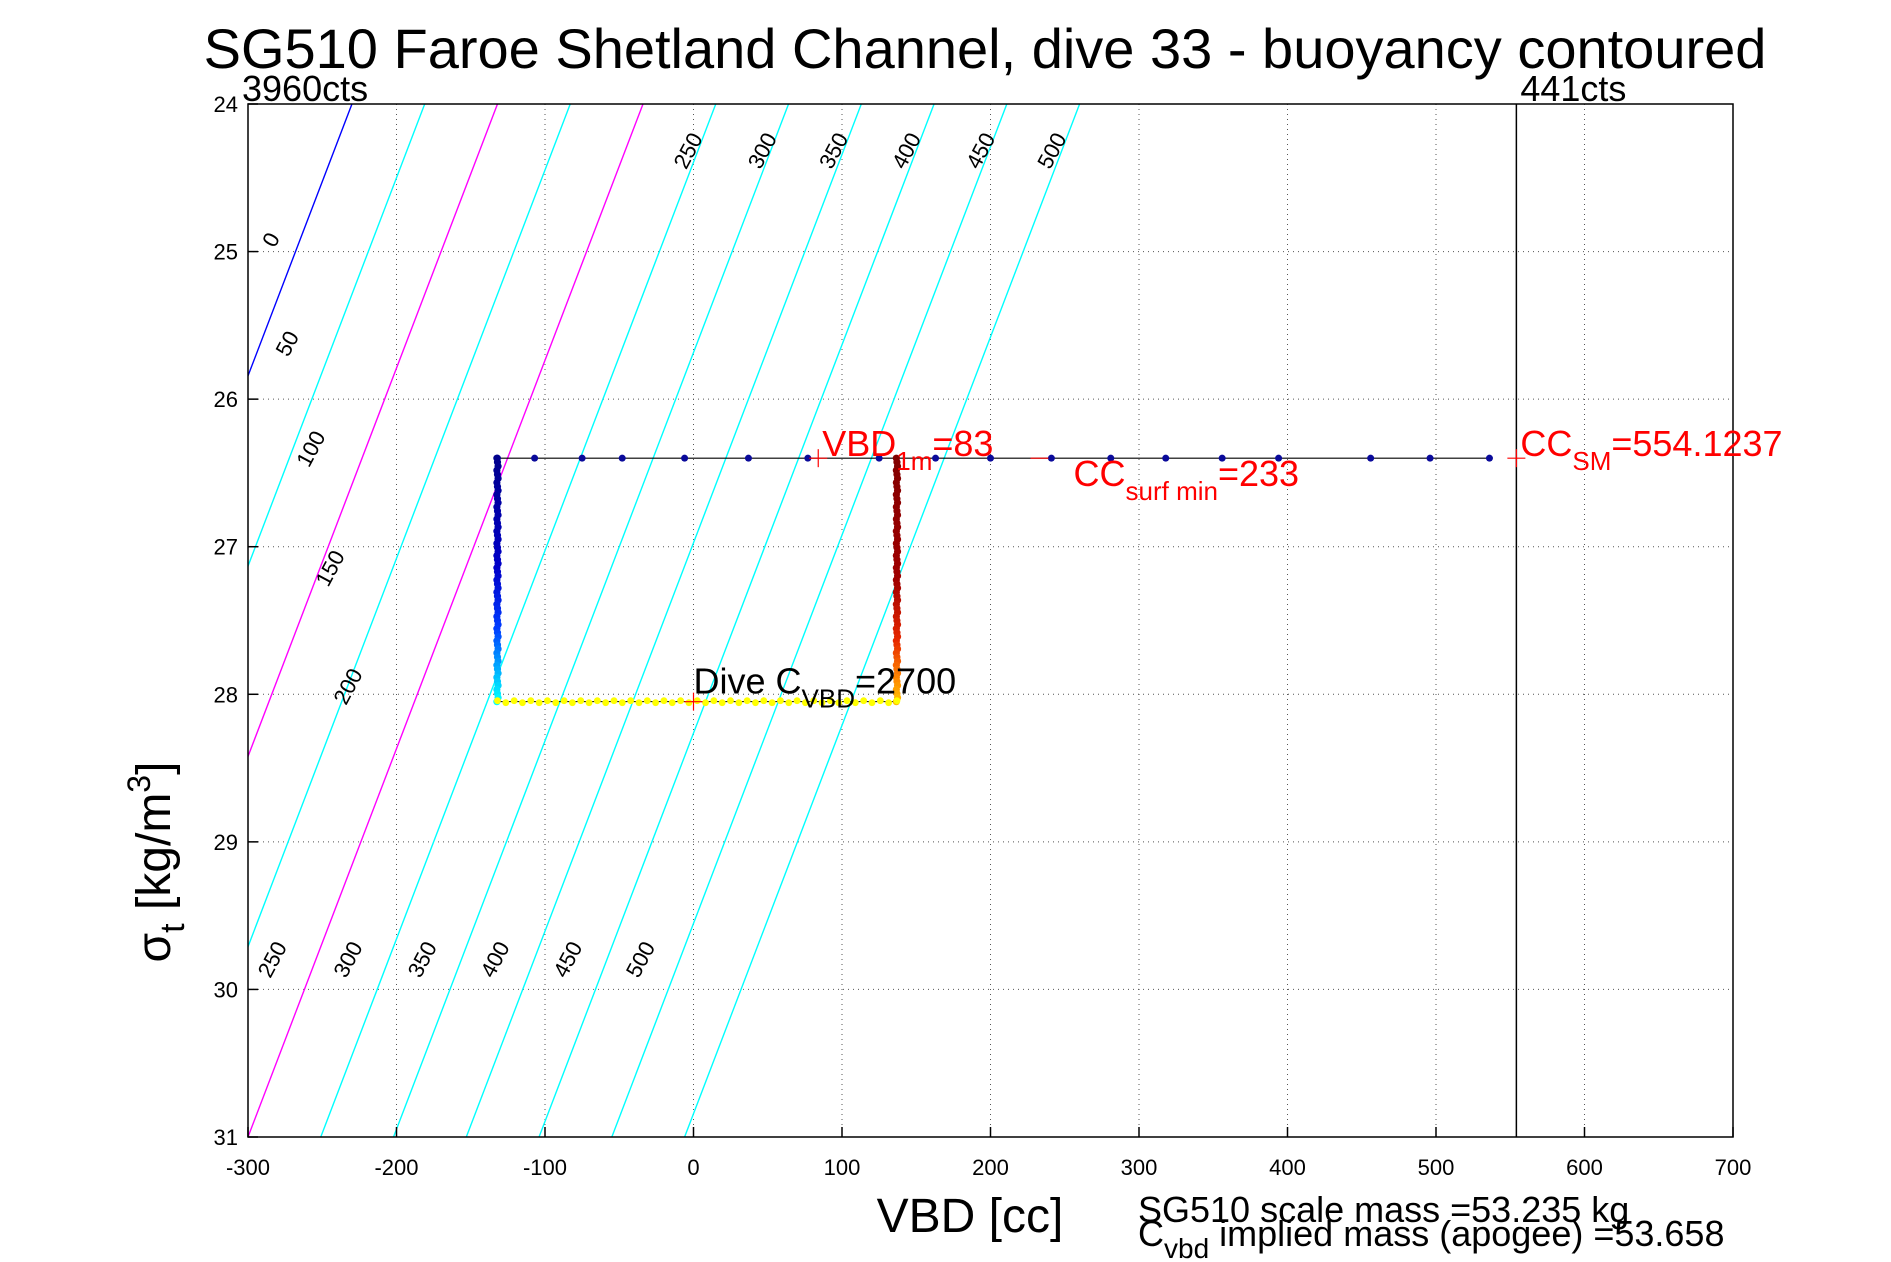 The image size is (1891, 1262). What do you see at coordinates (154, 858) in the screenshot?
I see `y-axis-label-unit: [kg/m` at bounding box center [154, 858].